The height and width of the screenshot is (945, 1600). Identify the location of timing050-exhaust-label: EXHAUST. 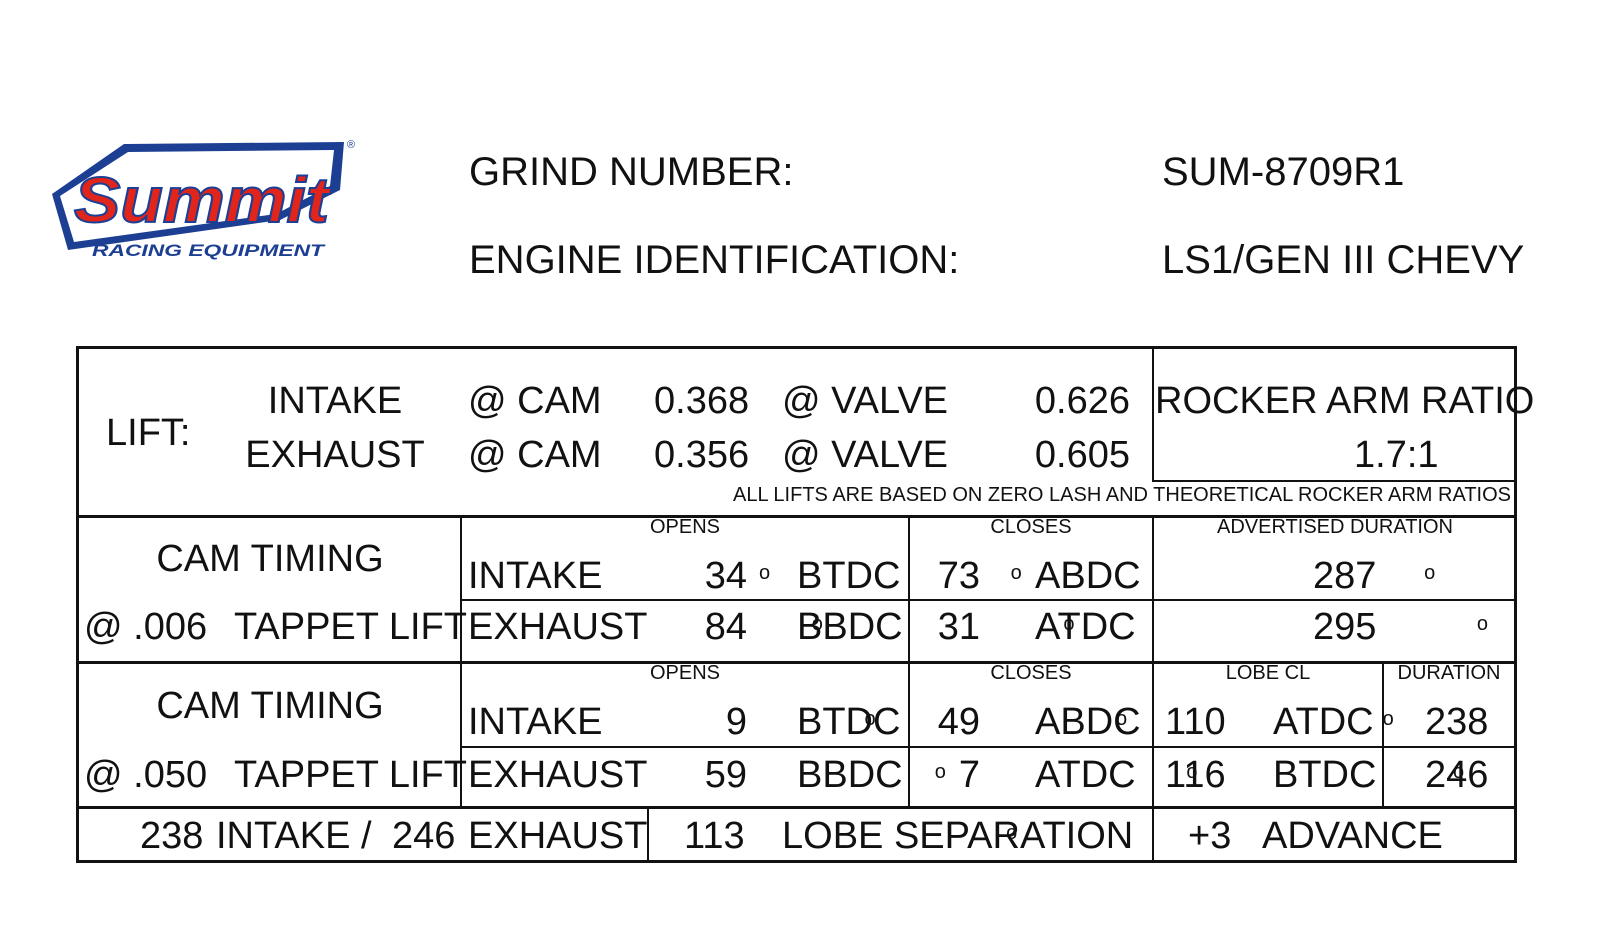
(558, 775).